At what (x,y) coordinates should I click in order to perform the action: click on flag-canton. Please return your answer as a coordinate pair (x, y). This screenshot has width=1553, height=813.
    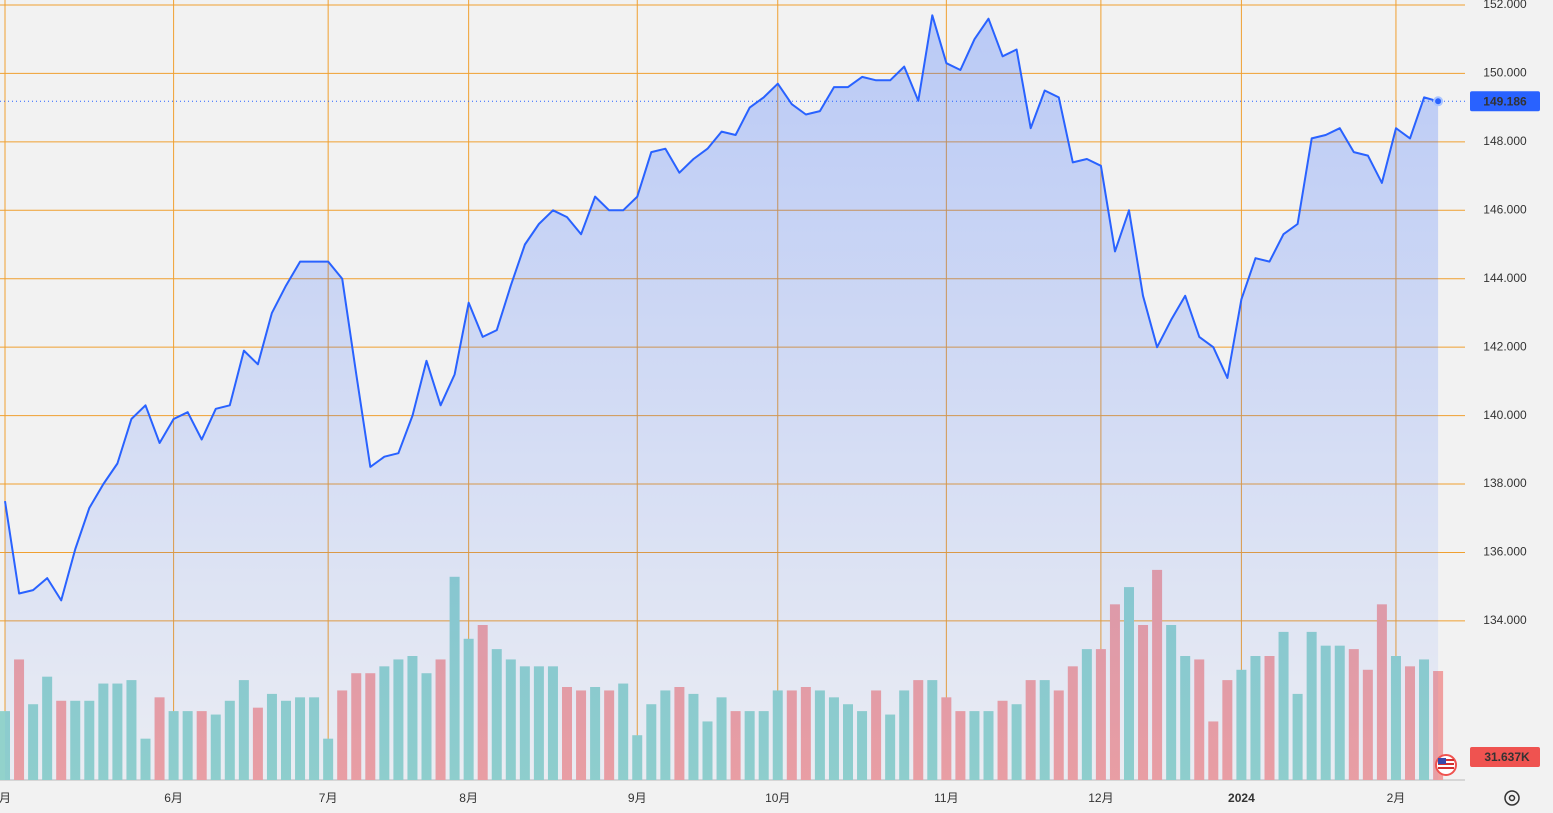
    Looking at the image, I should click on (1442, 761).